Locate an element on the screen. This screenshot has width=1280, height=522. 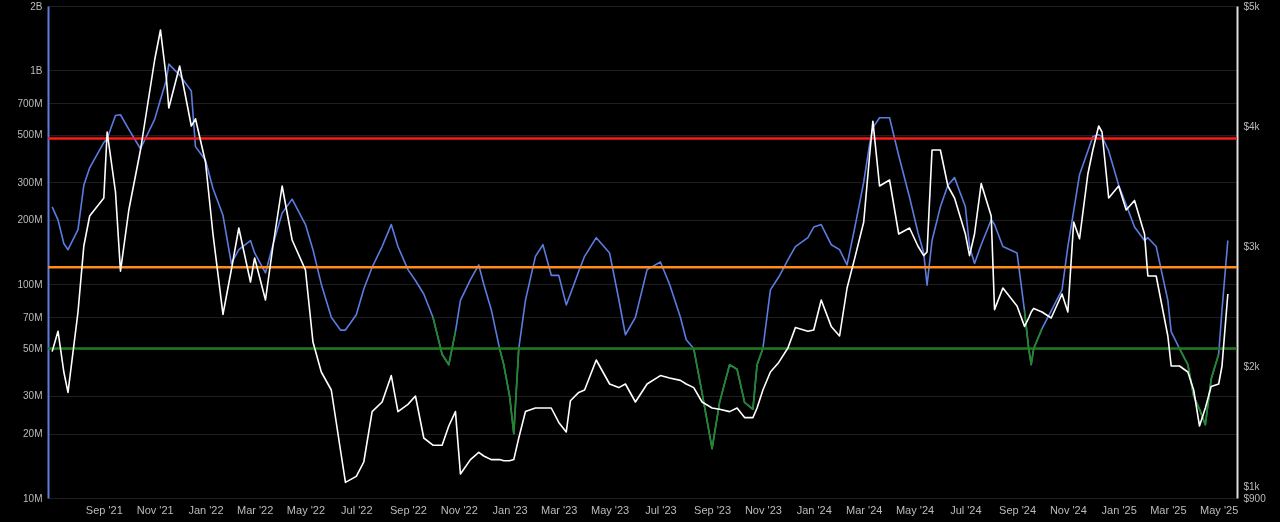
x-tick-label: Jan '25 is located at coordinates (1119, 509).